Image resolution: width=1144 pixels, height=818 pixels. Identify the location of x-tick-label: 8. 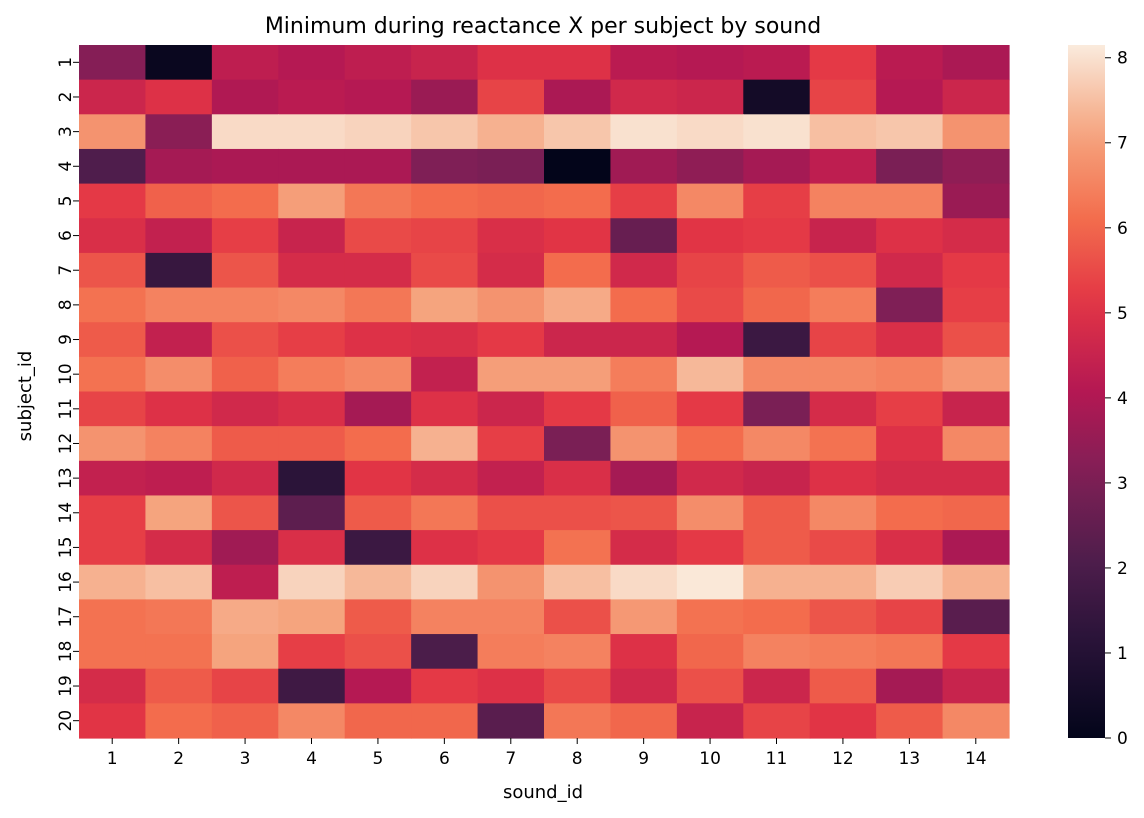
(577, 759).